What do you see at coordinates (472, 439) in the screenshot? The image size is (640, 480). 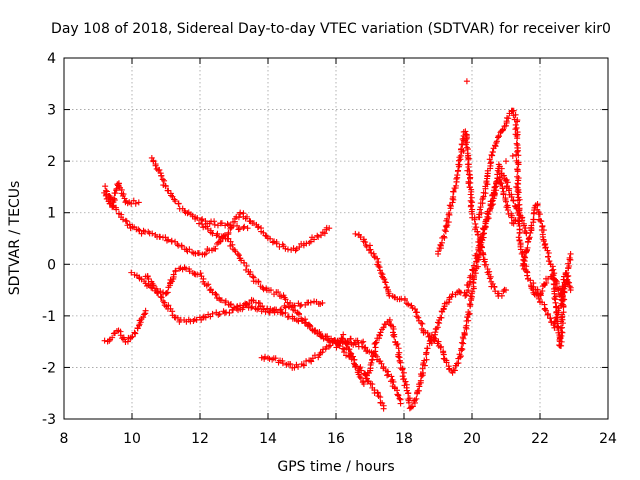 I see `x-tick-label: 20` at bounding box center [472, 439].